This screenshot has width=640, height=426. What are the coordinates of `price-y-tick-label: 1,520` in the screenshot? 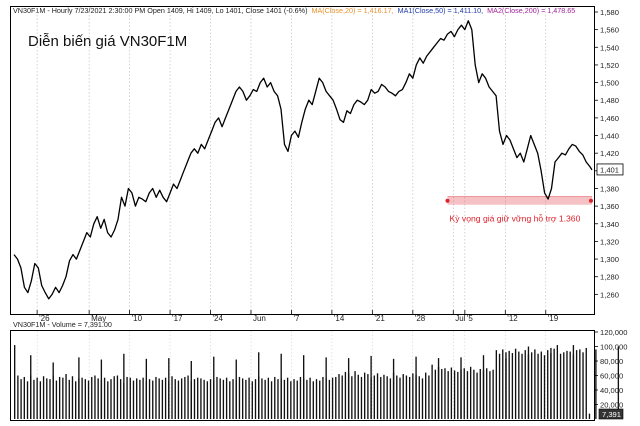 It's located at (609, 65).